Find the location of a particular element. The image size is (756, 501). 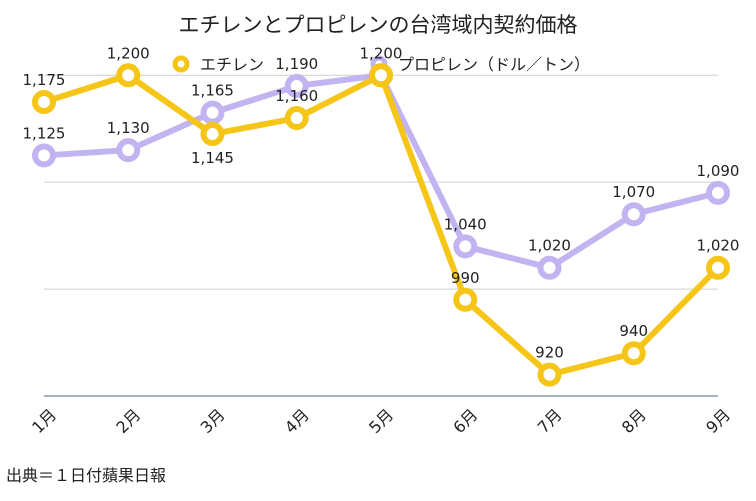

x-tick-label: 6月 is located at coordinates (465, 421).